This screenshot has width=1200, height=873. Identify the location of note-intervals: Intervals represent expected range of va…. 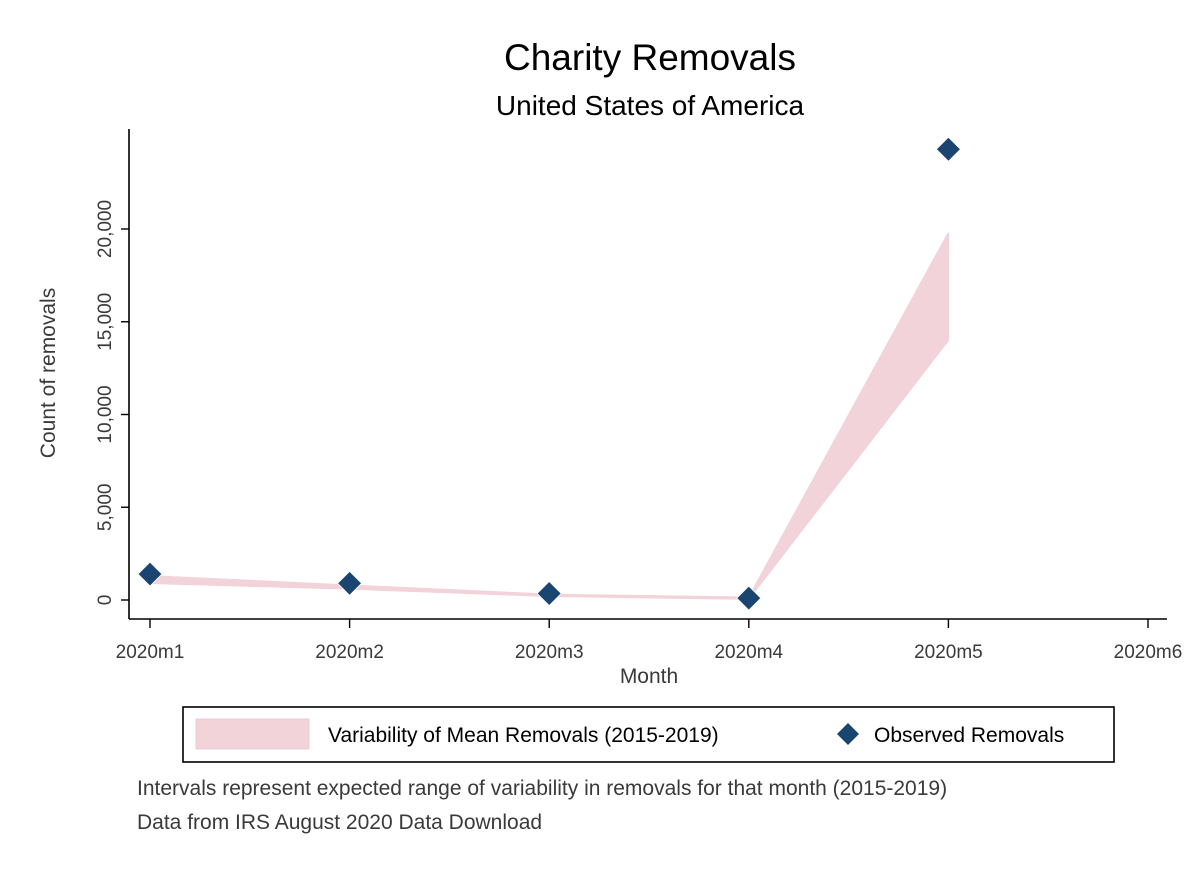
(542, 788).